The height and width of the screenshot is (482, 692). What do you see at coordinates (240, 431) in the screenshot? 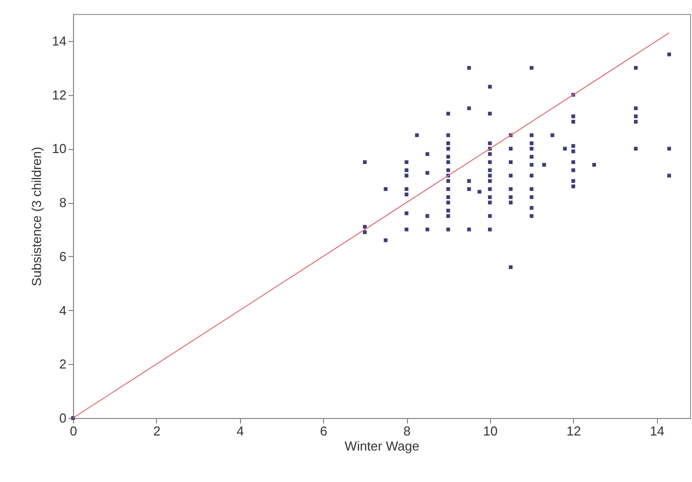
I see `x-tick-label: 4` at bounding box center [240, 431].